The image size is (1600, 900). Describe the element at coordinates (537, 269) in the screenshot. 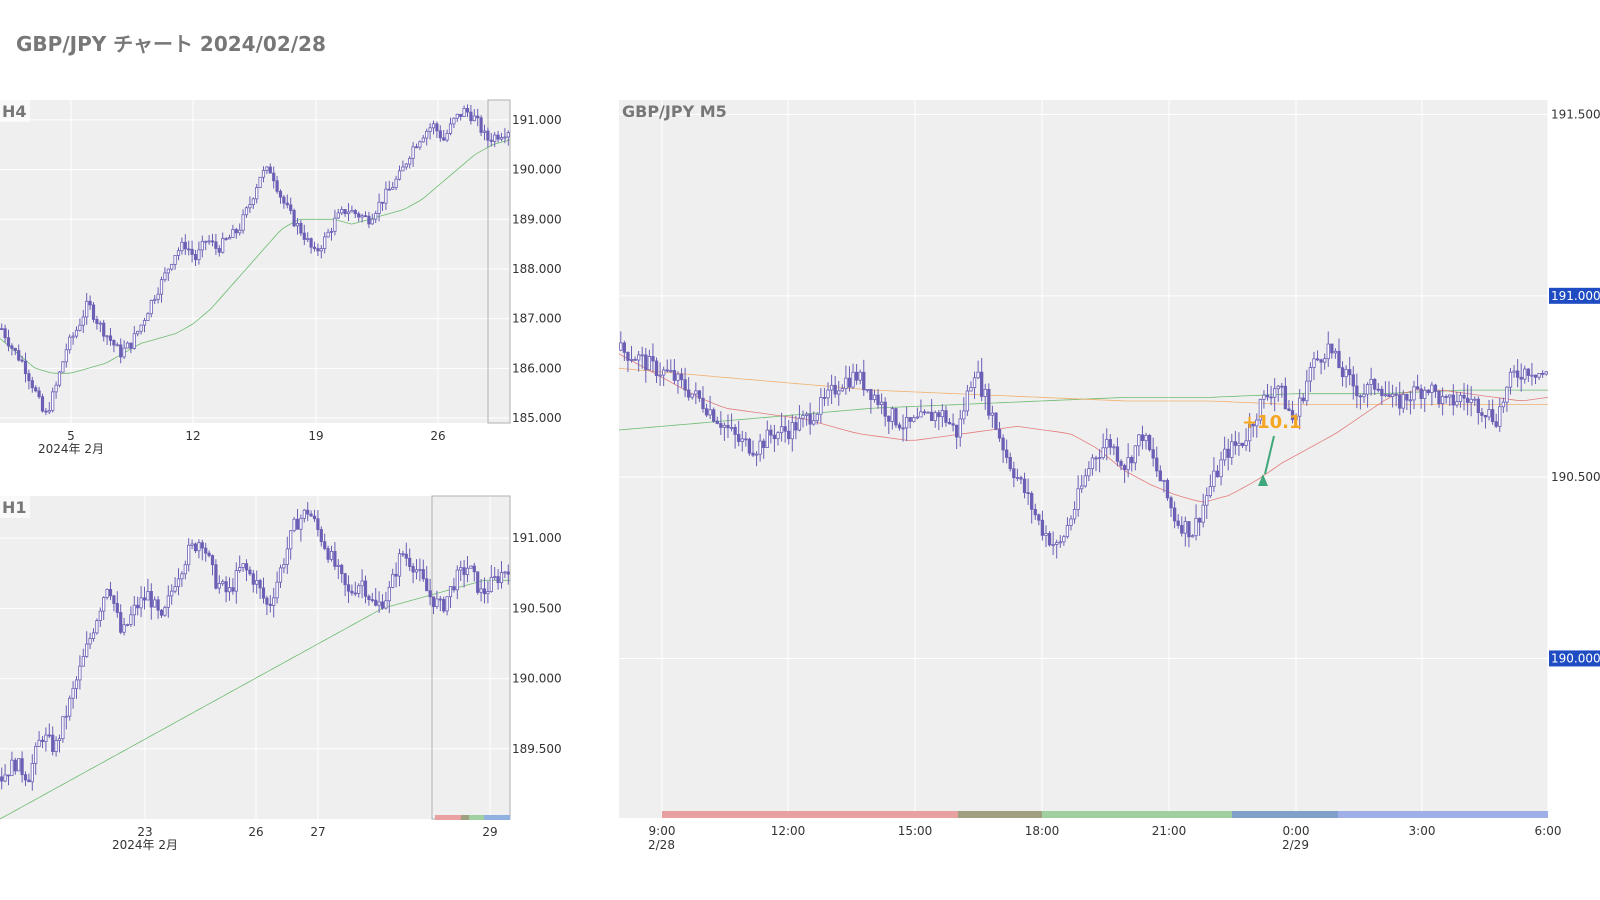

I see `y-tick-label: 188.000` at that location.